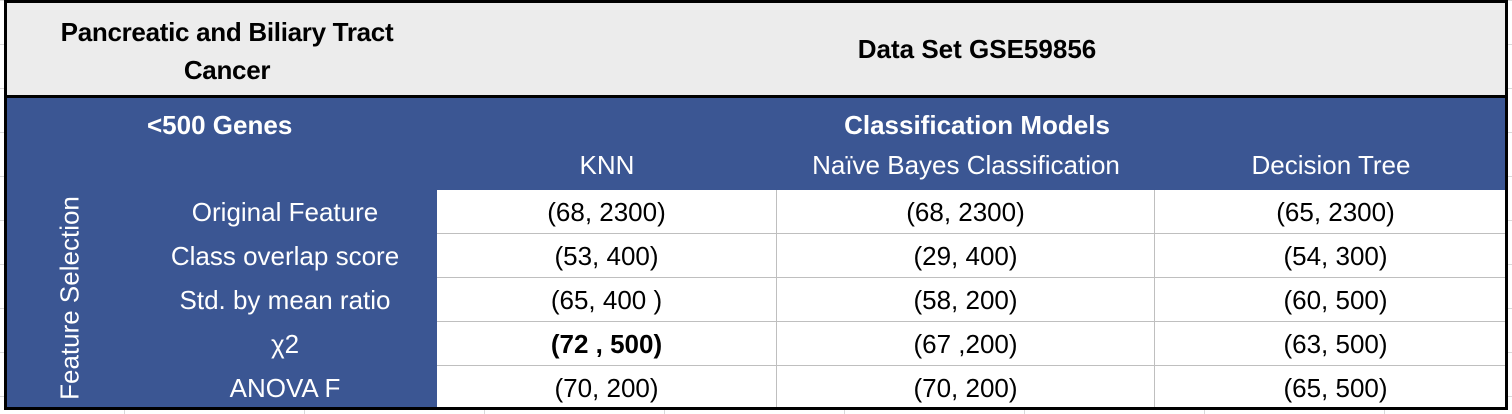  Describe the element at coordinates (285, 300) in the screenshot. I see `row-label-std-mean-ratio: Std. by mean ratio` at that location.